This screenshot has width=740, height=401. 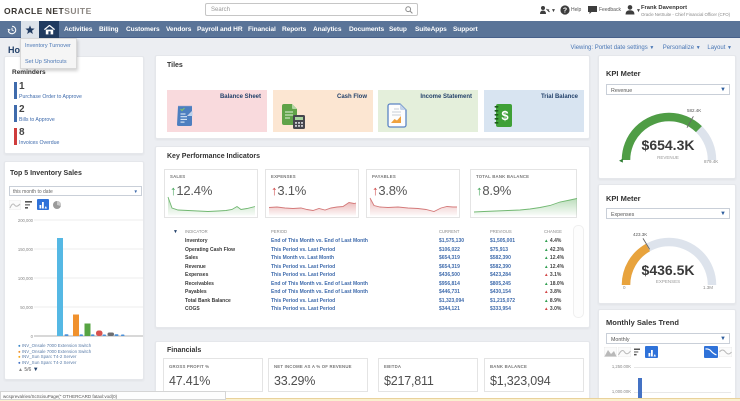 What do you see at coordinates (32, 336) in the screenshot?
I see `svg-text: 0` at bounding box center [32, 336].